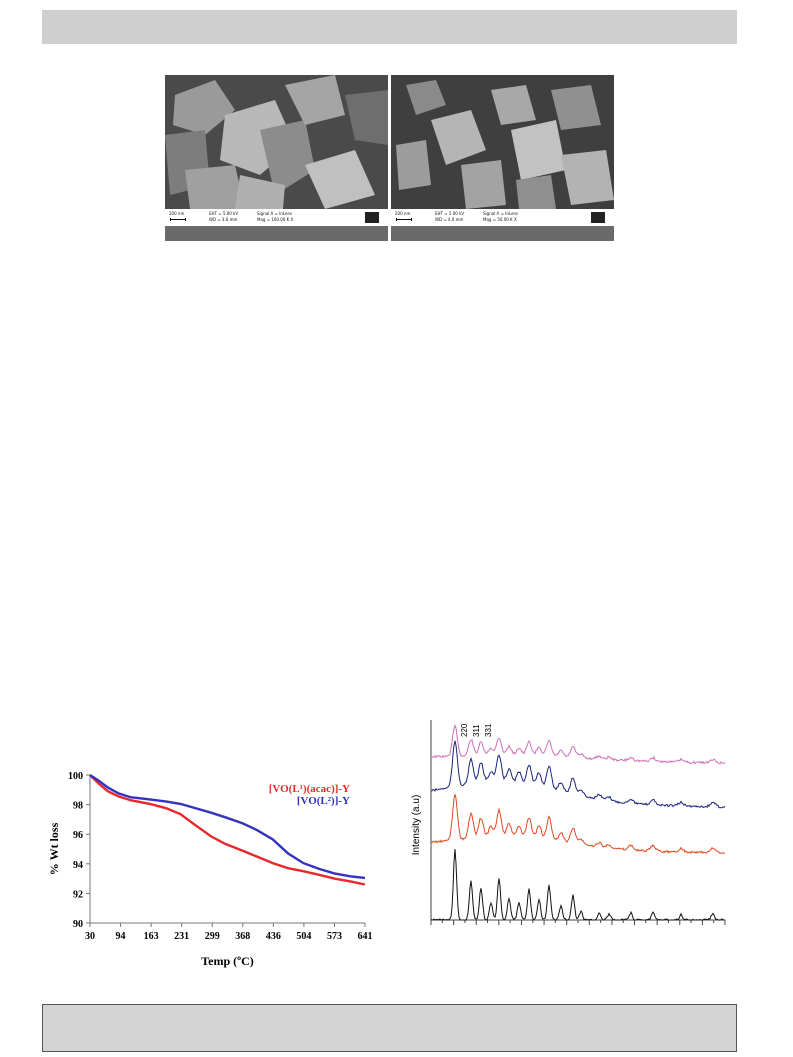 The width and height of the screenshot is (793, 1057). What do you see at coordinates (323, 801) in the screenshot?
I see `legend-entry-2: [VO(L²)]-Y` at bounding box center [323, 801].